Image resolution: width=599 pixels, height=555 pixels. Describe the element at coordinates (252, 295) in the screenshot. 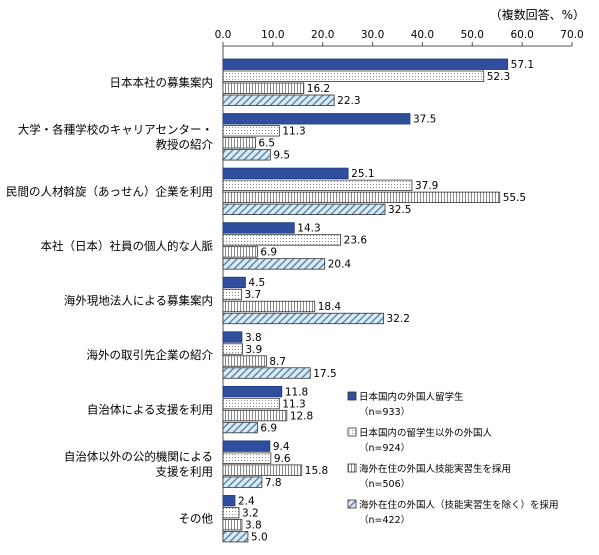

I see `data-label: 3.7` at that location.